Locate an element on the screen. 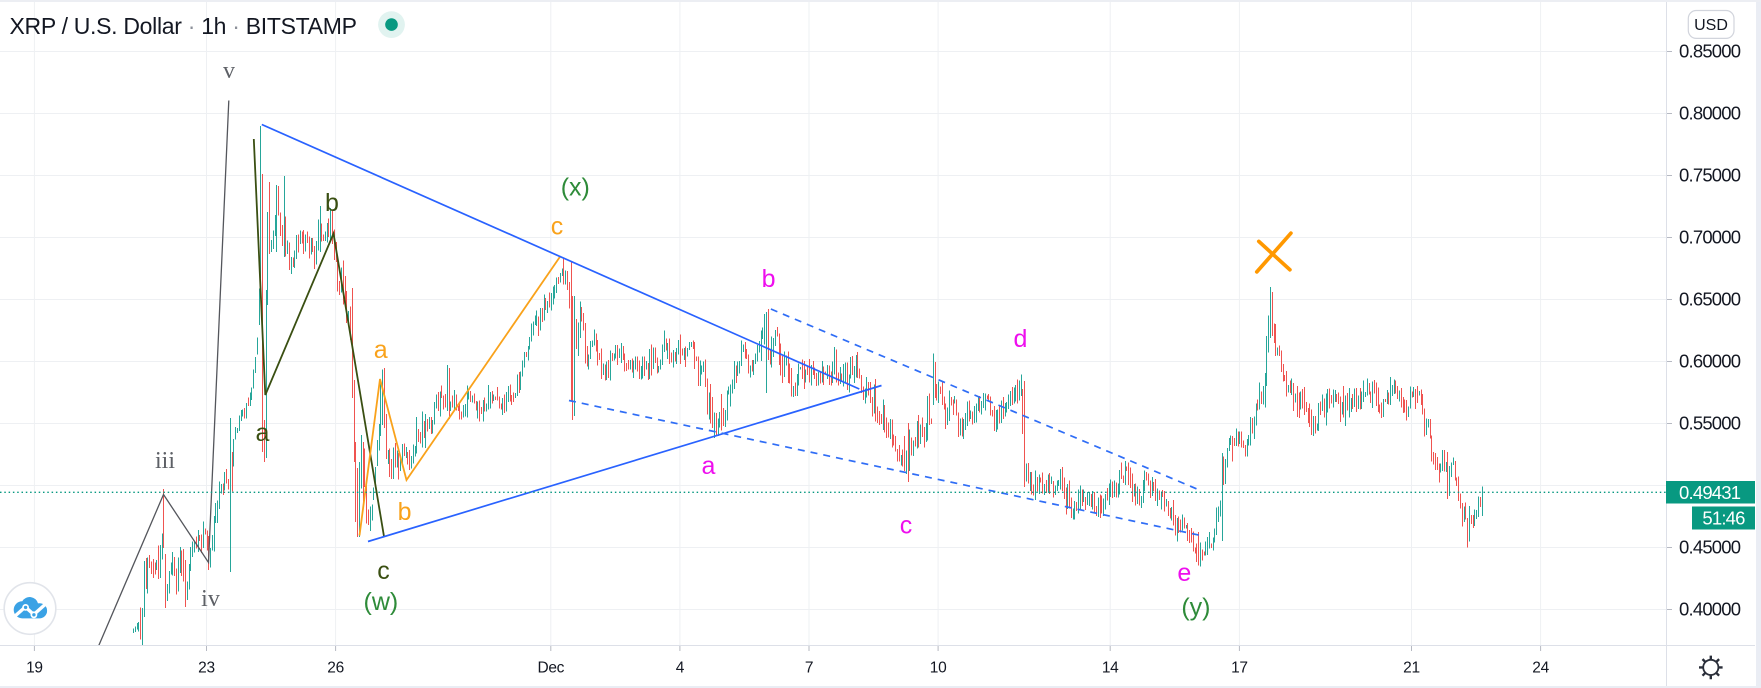 This screenshot has width=1761, height=688. svg-text: (y) is located at coordinates (1195, 608).